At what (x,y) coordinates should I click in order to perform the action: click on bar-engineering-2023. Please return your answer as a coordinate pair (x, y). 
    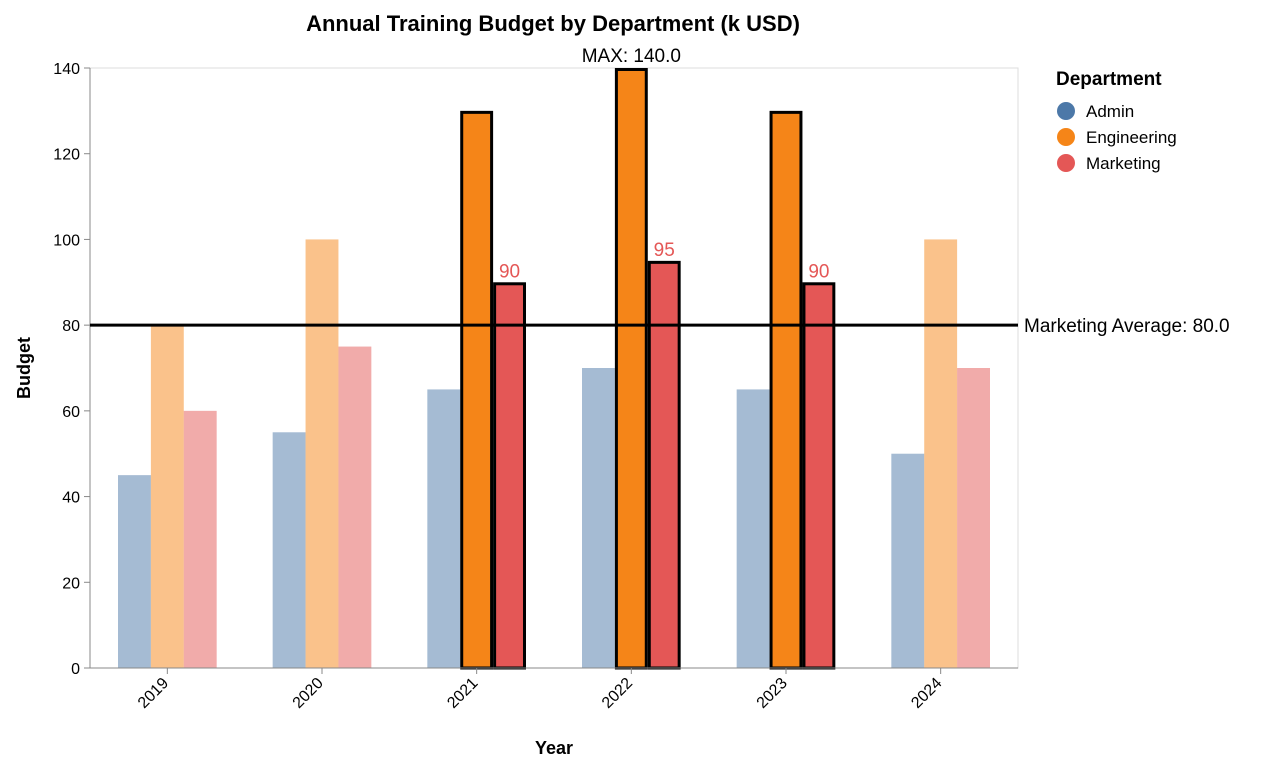
    Looking at the image, I should click on (786, 390).